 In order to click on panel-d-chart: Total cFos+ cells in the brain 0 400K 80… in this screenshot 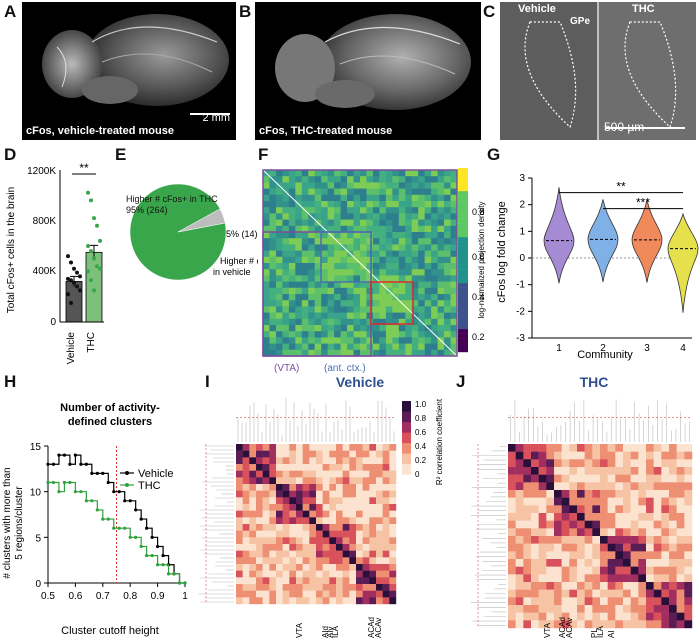, I will do `click(55, 262)`.